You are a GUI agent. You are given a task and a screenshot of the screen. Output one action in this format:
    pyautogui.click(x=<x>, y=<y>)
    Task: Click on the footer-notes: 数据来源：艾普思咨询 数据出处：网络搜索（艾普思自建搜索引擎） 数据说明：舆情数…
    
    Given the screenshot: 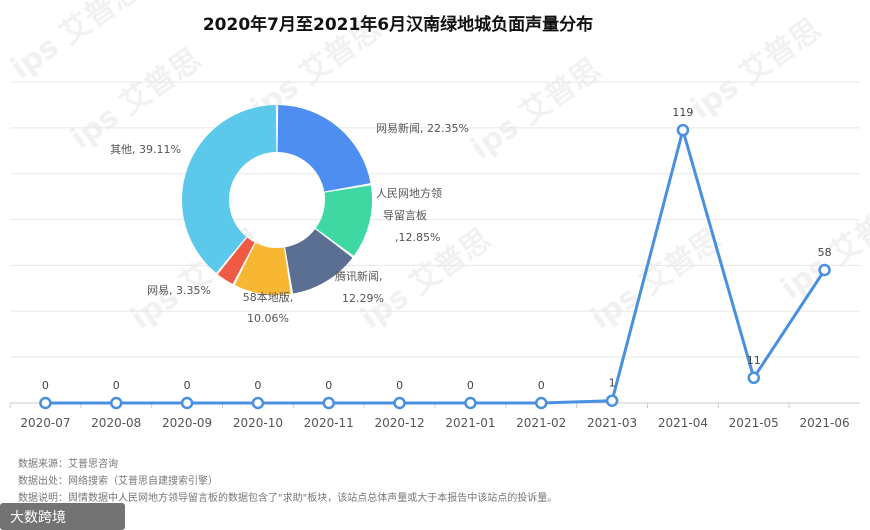 What is the action you would take?
    pyautogui.click(x=287, y=480)
    